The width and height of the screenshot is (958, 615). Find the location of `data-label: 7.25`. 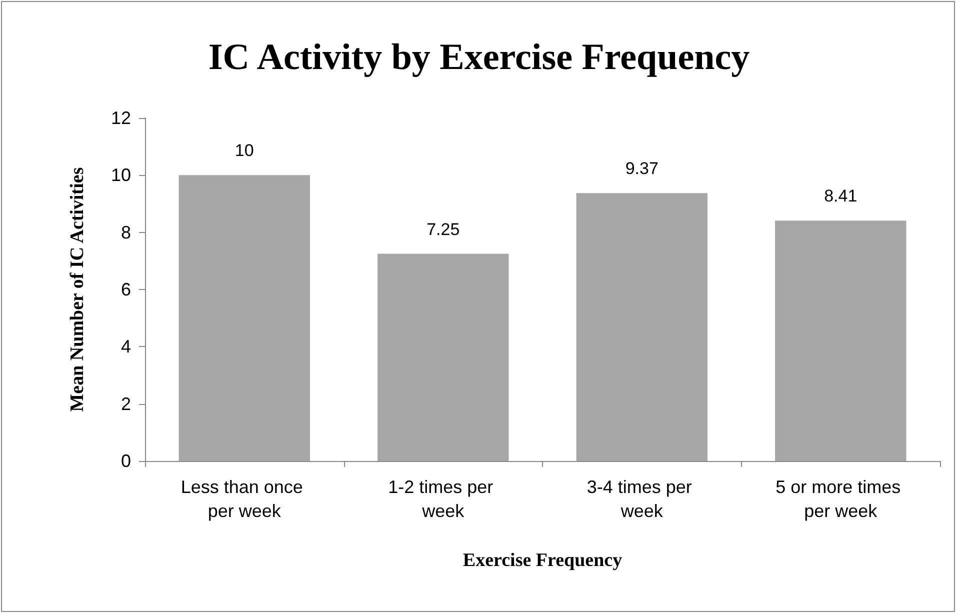

data-label: 7.25 is located at coordinates (443, 229).